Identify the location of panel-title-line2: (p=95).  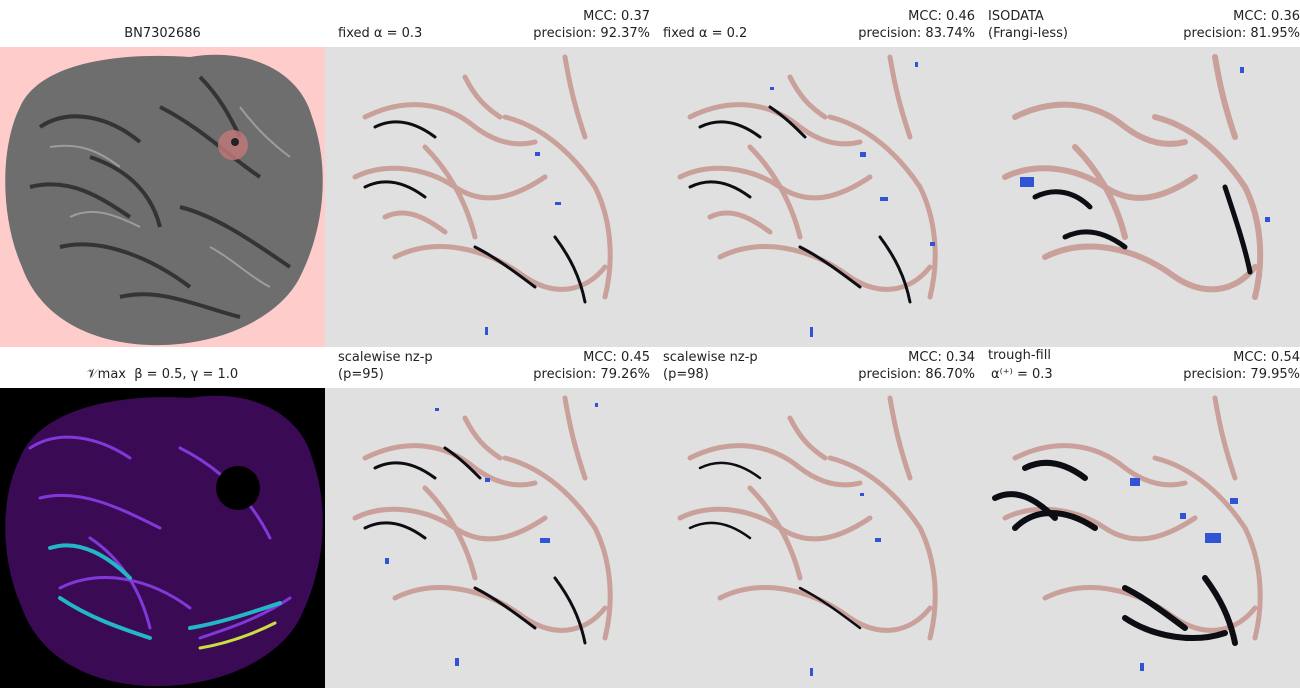
(361, 374).